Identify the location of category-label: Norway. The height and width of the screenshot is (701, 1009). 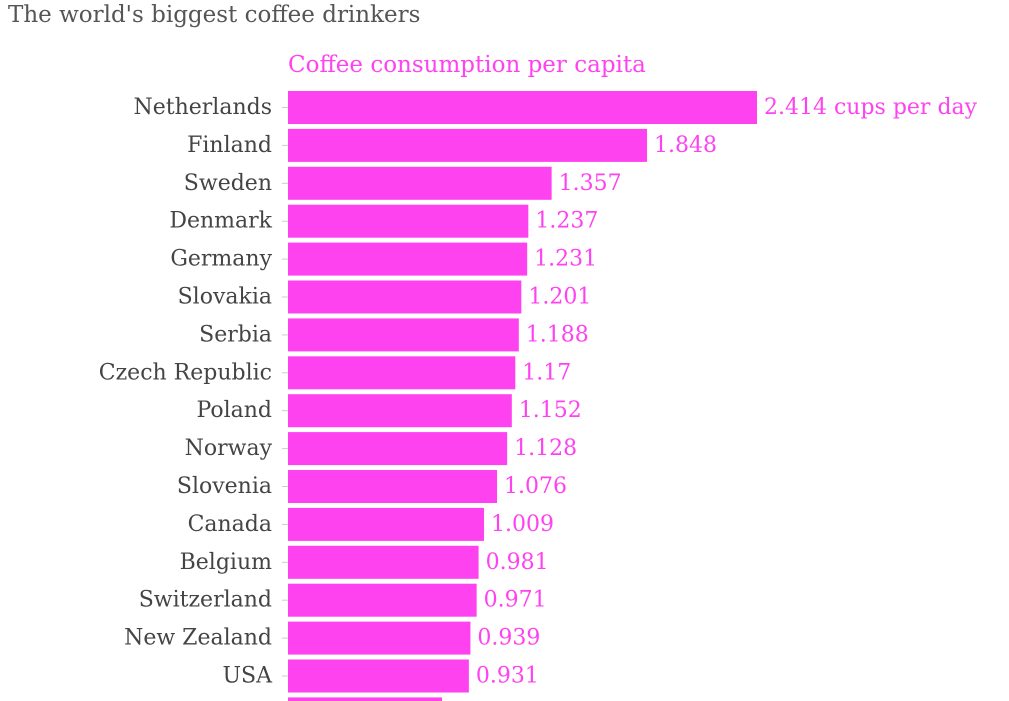
(229, 448).